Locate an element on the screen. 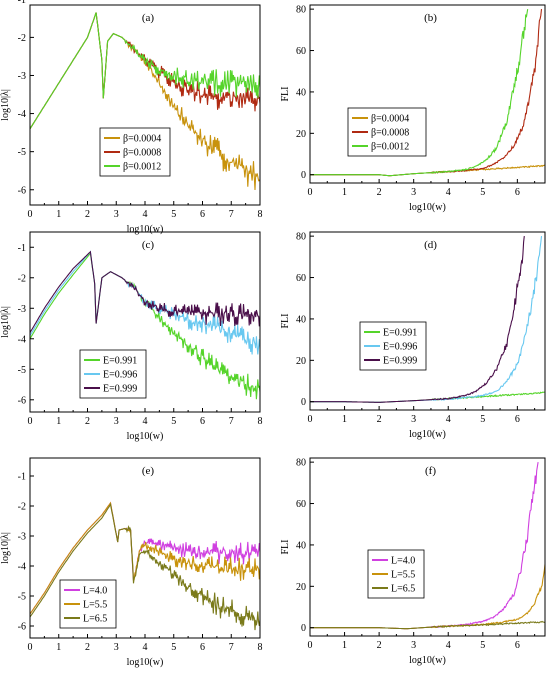  legend-label: β=0.0012 is located at coordinates (390, 147).